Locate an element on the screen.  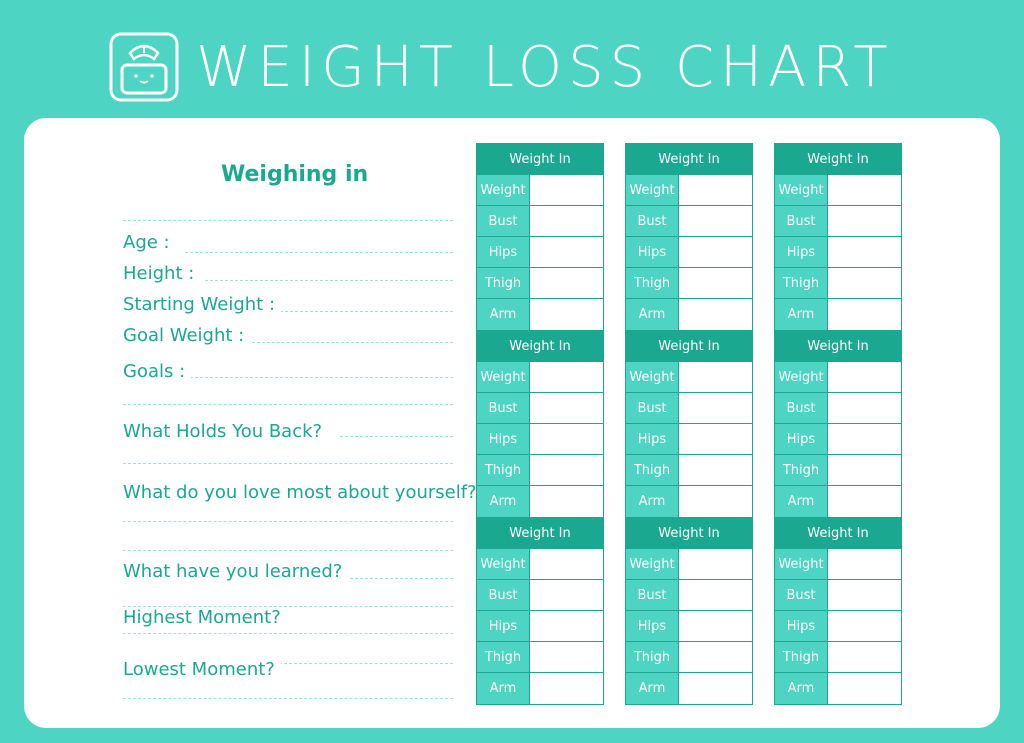
field-label-highest-moment: Highest Moment? is located at coordinates (205, 617).